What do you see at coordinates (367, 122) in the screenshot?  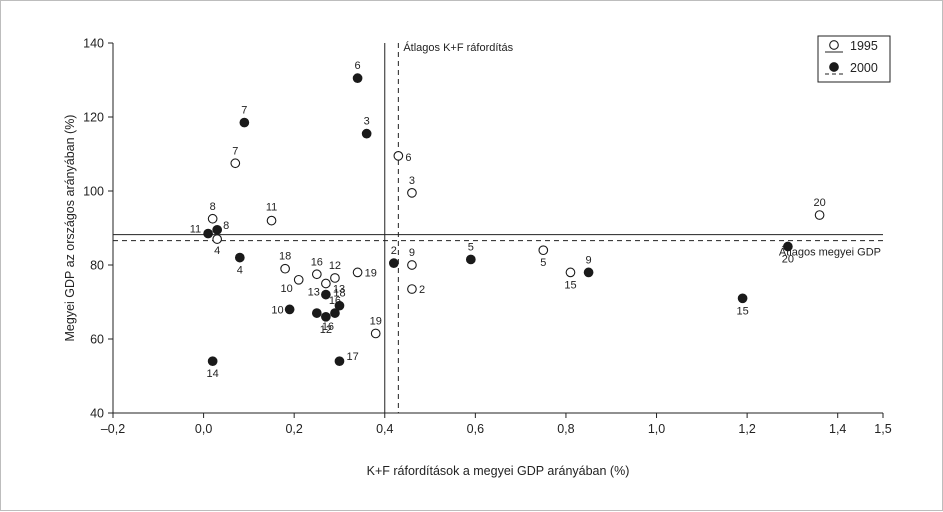 I see `point-label-2000-3: 3` at bounding box center [367, 122].